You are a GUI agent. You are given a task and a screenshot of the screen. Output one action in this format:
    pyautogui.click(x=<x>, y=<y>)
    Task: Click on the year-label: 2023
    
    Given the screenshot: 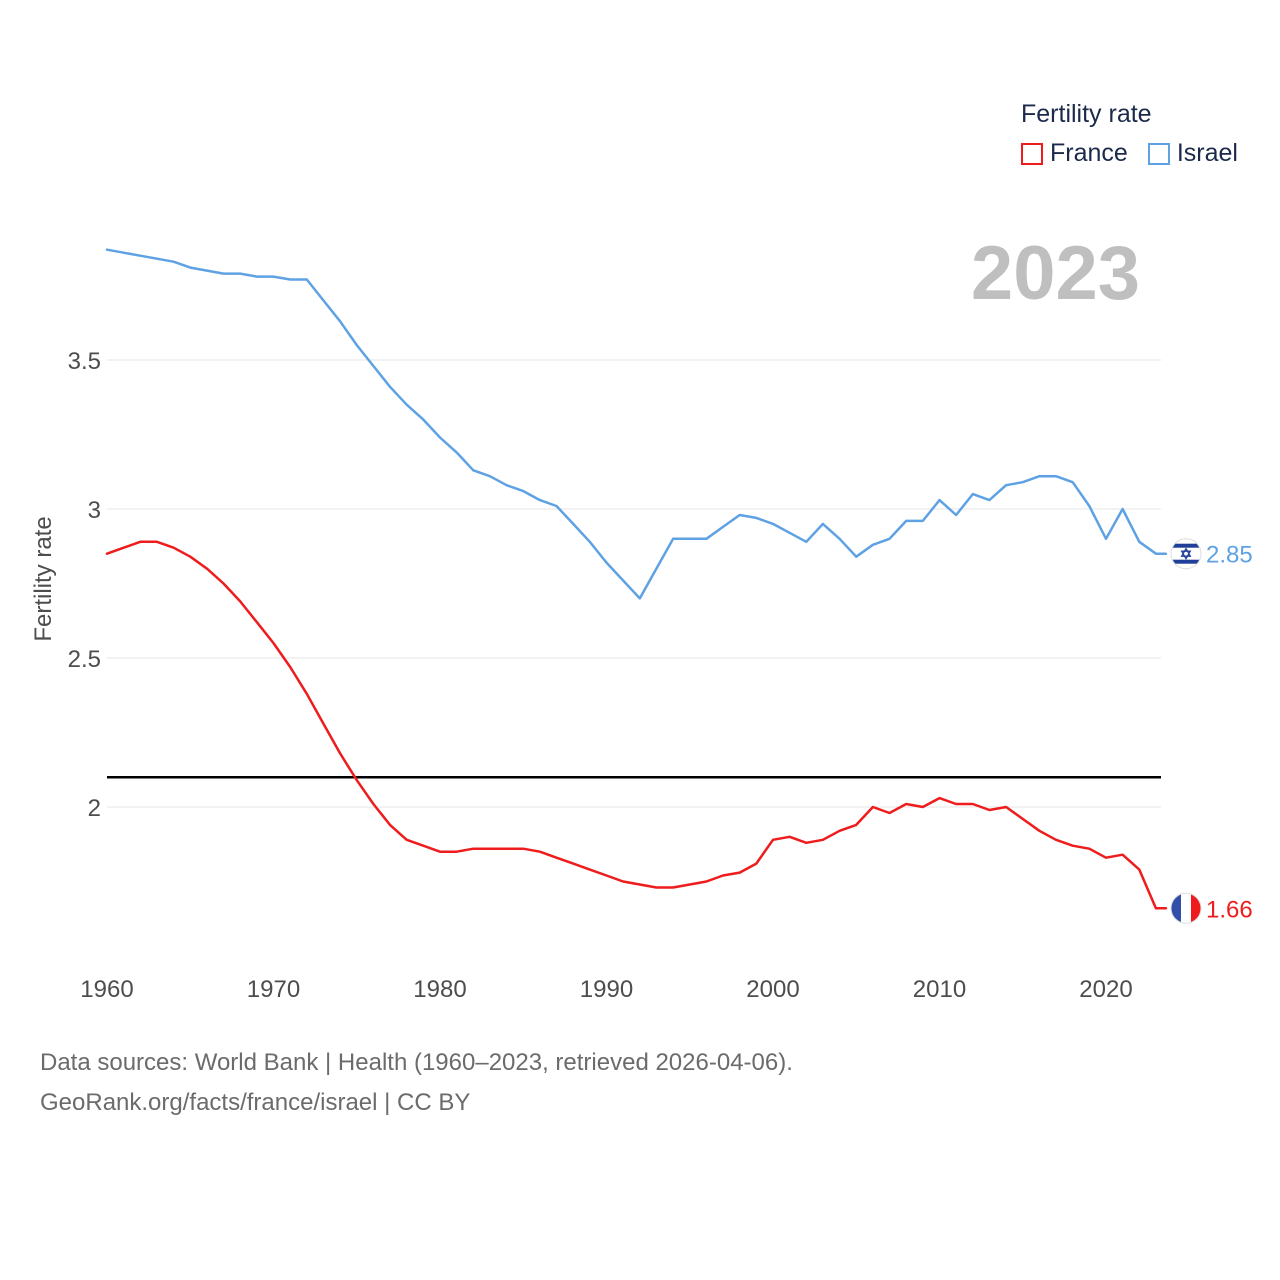 What is the action you would take?
    pyautogui.click(x=1055, y=273)
    